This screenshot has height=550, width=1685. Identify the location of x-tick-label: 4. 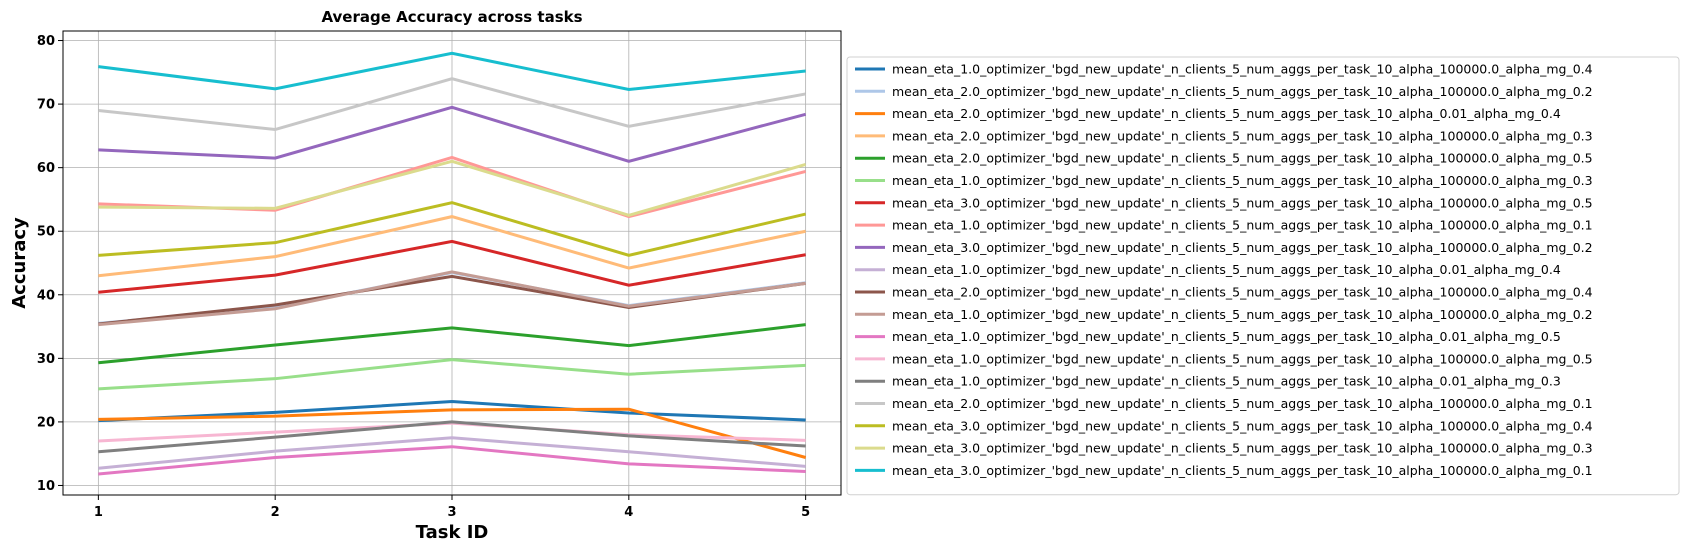
(628, 512).